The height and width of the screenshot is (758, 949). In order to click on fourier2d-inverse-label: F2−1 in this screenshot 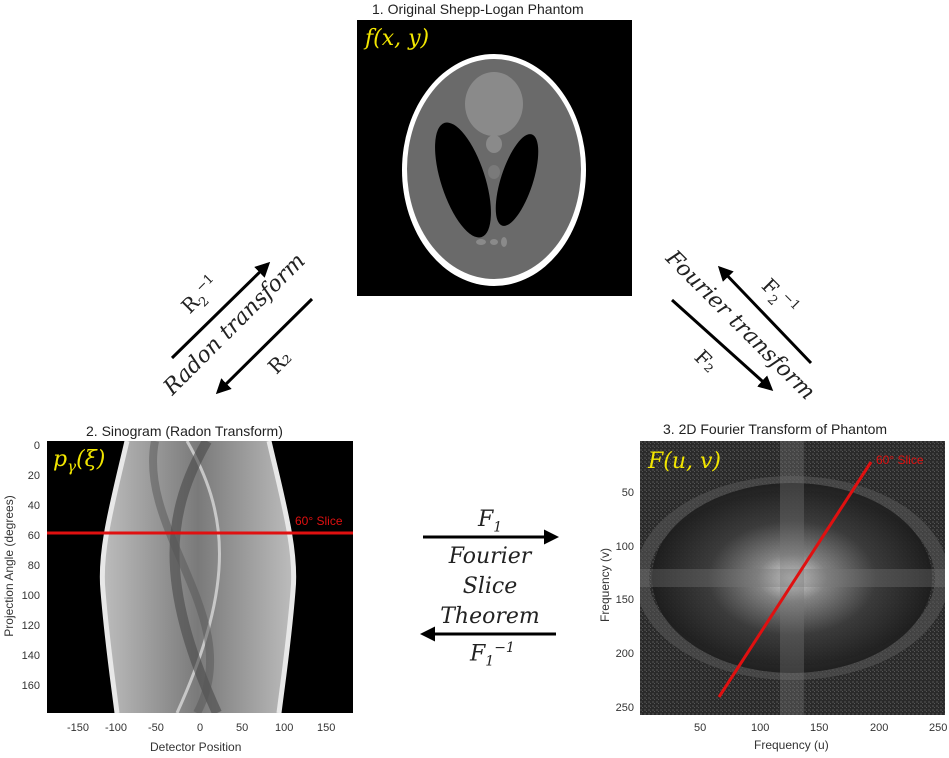, I will do `click(778, 297)`.